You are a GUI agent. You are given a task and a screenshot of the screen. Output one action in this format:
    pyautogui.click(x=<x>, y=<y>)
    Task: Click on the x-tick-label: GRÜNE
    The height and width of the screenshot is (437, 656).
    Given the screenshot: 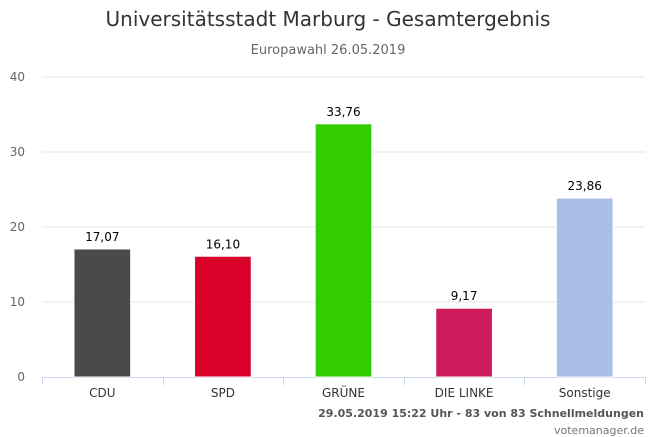 What is the action you would take?
    pyautogui.click(x=343, y=392)
    